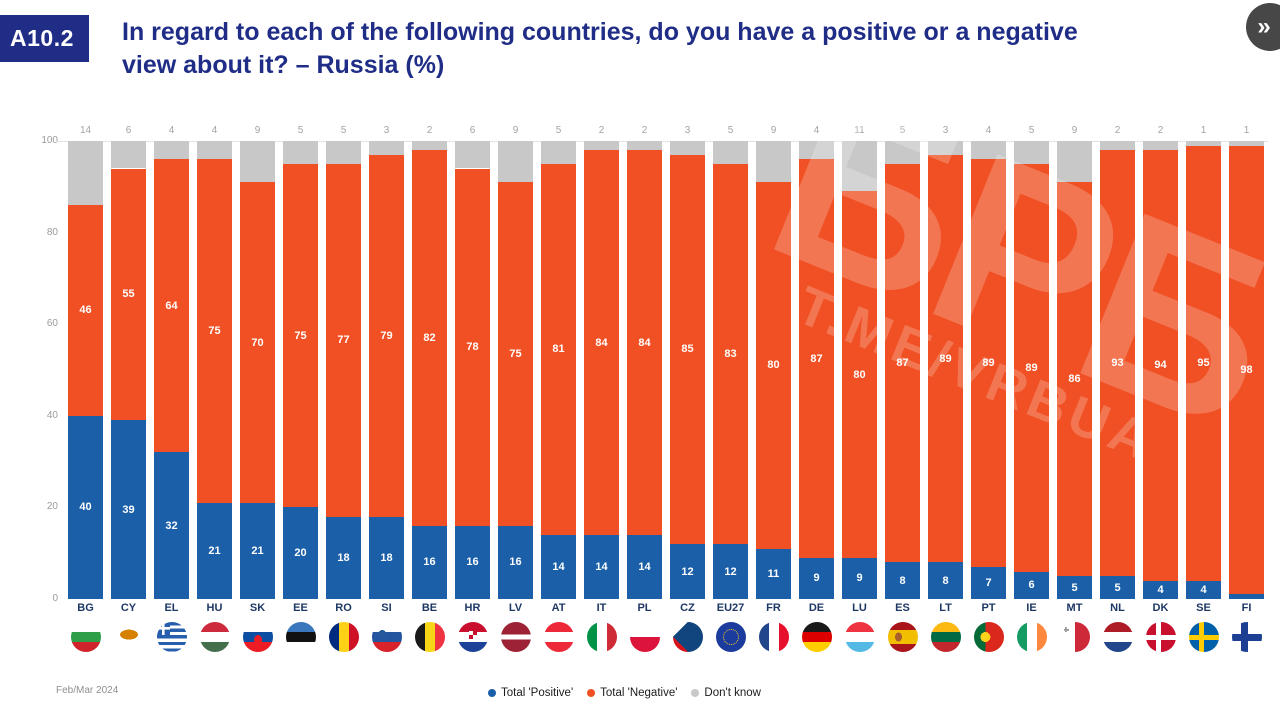  Describe the element at coordinates (644, 342) in the screenshot. I see `negative-segment-pl: 84` at that location.